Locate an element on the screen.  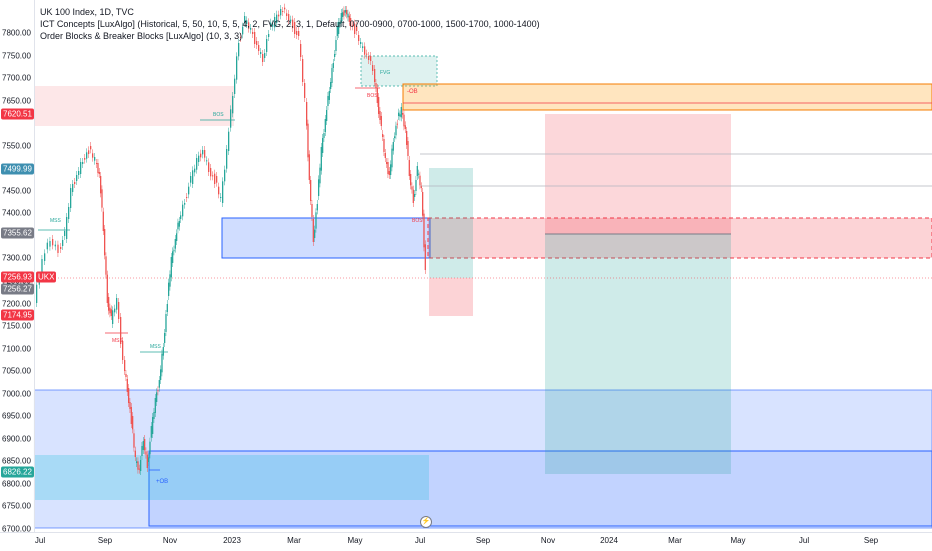
lightning-icon: ⚡ is located at coordinates (426, 522).